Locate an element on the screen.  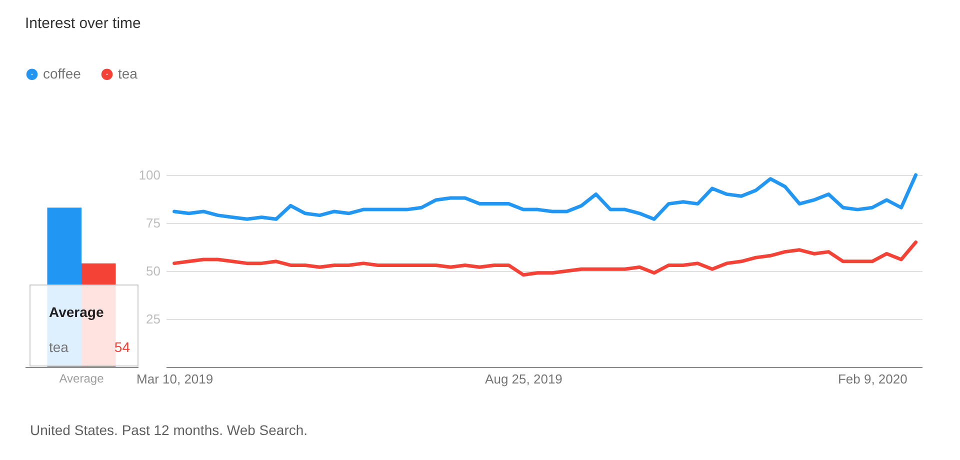
y-tick-label: 25 is located at coordinates (153, 319).